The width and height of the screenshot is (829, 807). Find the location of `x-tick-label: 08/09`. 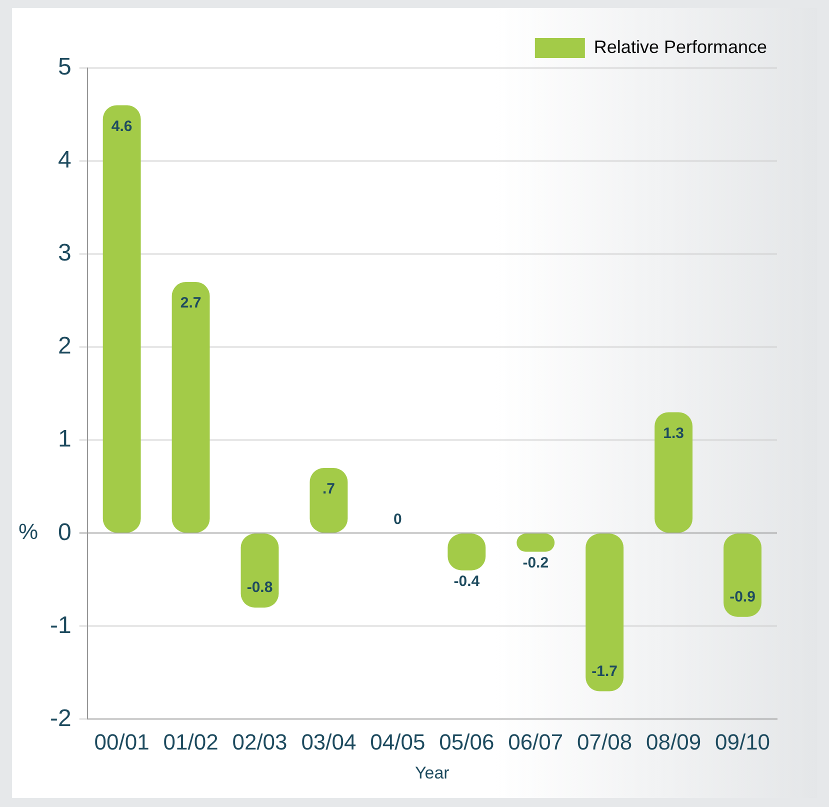

x-tick-label: 08/09 is located at coordinates (674, 741).